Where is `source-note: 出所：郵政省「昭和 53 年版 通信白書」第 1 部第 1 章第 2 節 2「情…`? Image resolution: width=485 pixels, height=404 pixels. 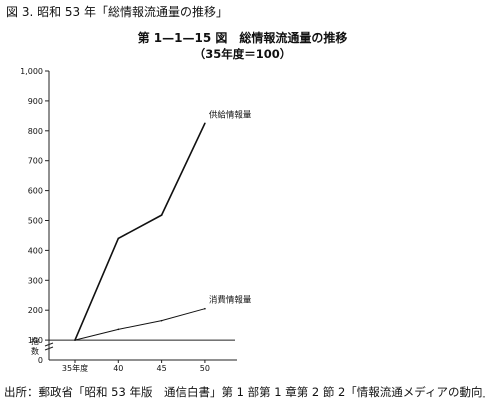
source-note: 出所：郵政省「昭和 53 年版 通信白書」第 1 部第 1 章第 2 節 2「情… is located at coordinates (244, 392).